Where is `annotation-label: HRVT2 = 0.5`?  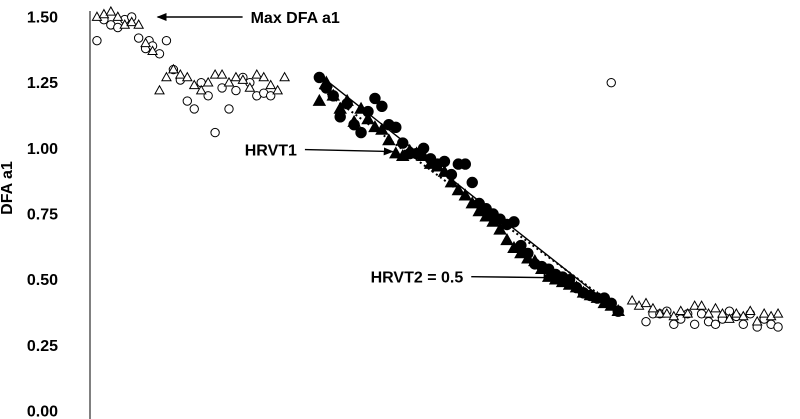
annotation-label: HRVT2 = 0.5 is located at coordinates (417, 278).